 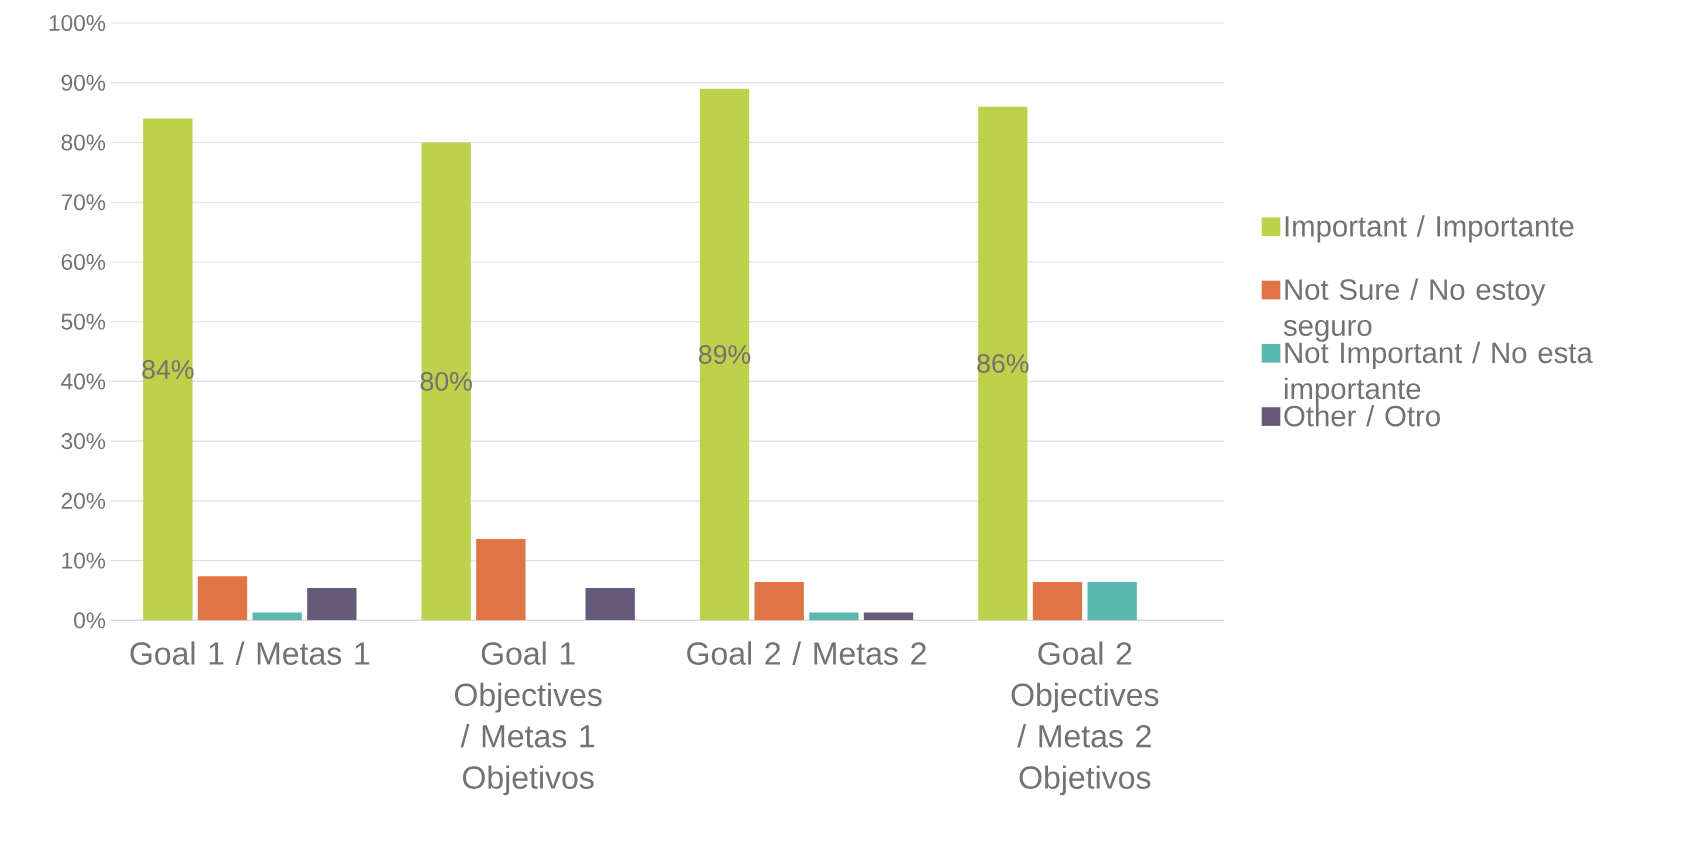 What do you see at coordinates (83, 441) in the screenshot?
I see `y-tick-label: 30%` at bounding box center [83, 441].